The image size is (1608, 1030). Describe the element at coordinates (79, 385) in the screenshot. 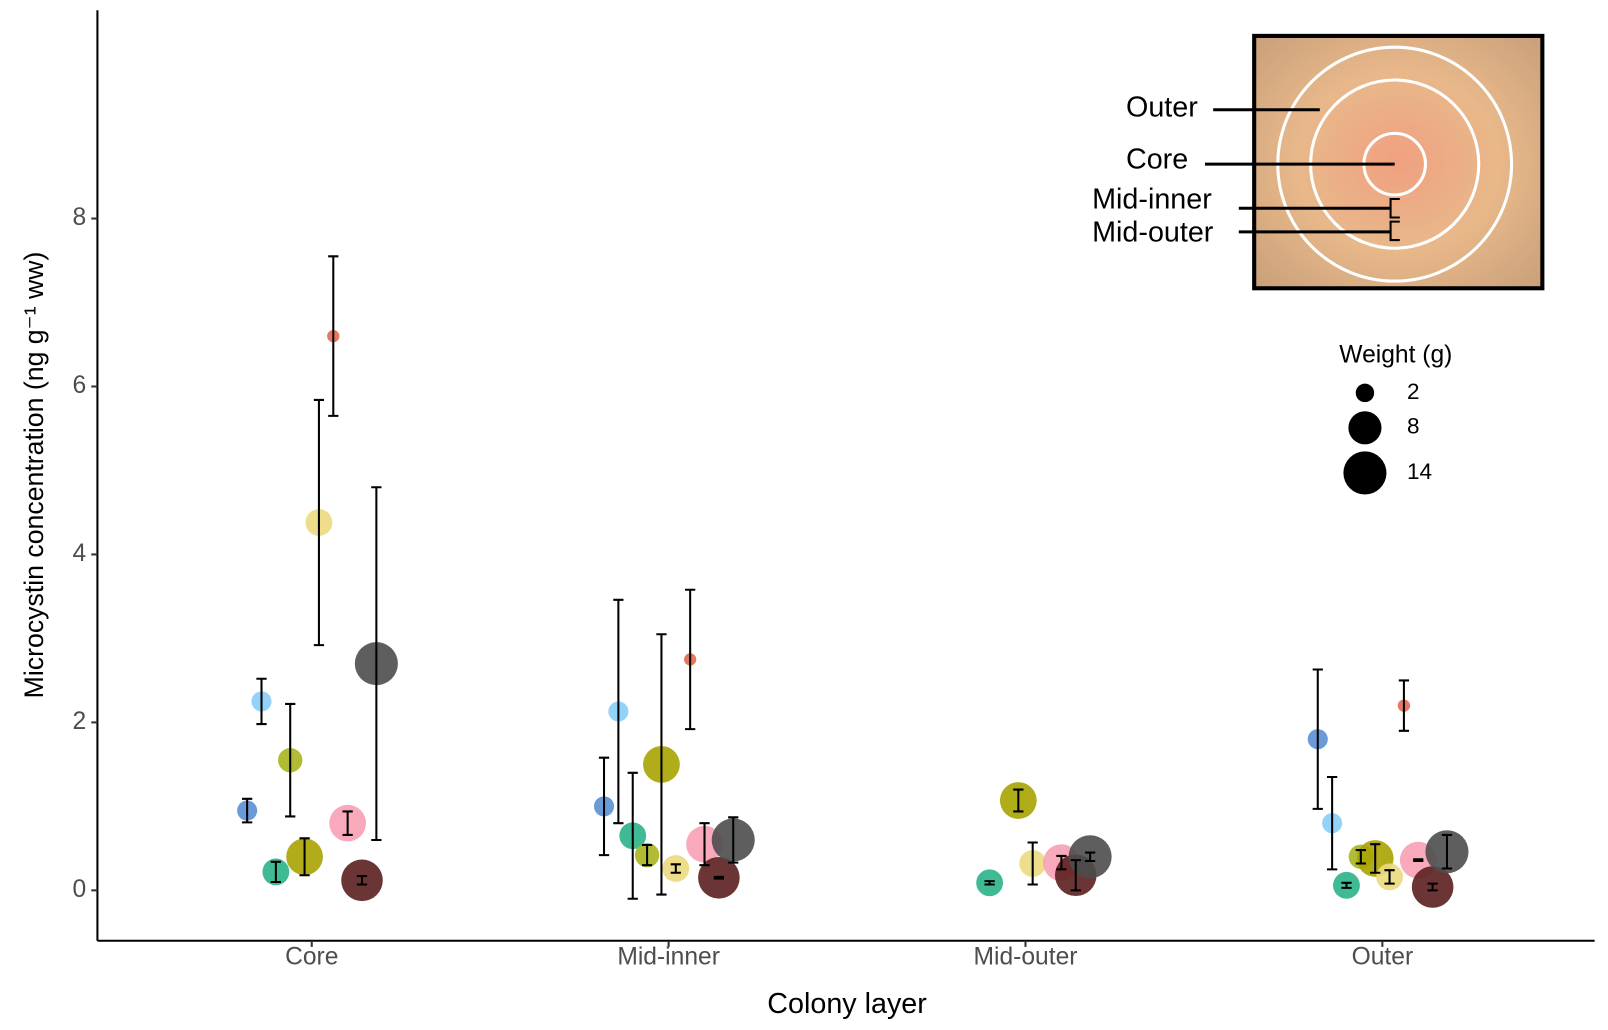

I see `y-tick-label: 6` at that location.